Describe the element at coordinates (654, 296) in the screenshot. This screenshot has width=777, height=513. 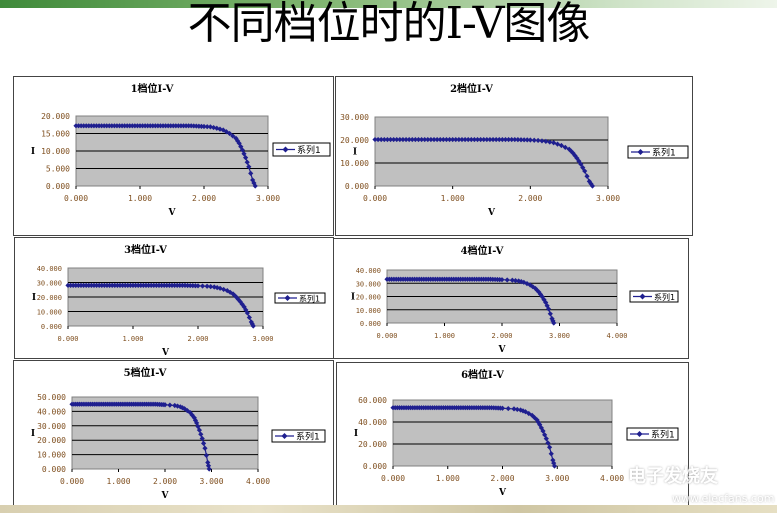
I see `legend: 系列1` at that location.